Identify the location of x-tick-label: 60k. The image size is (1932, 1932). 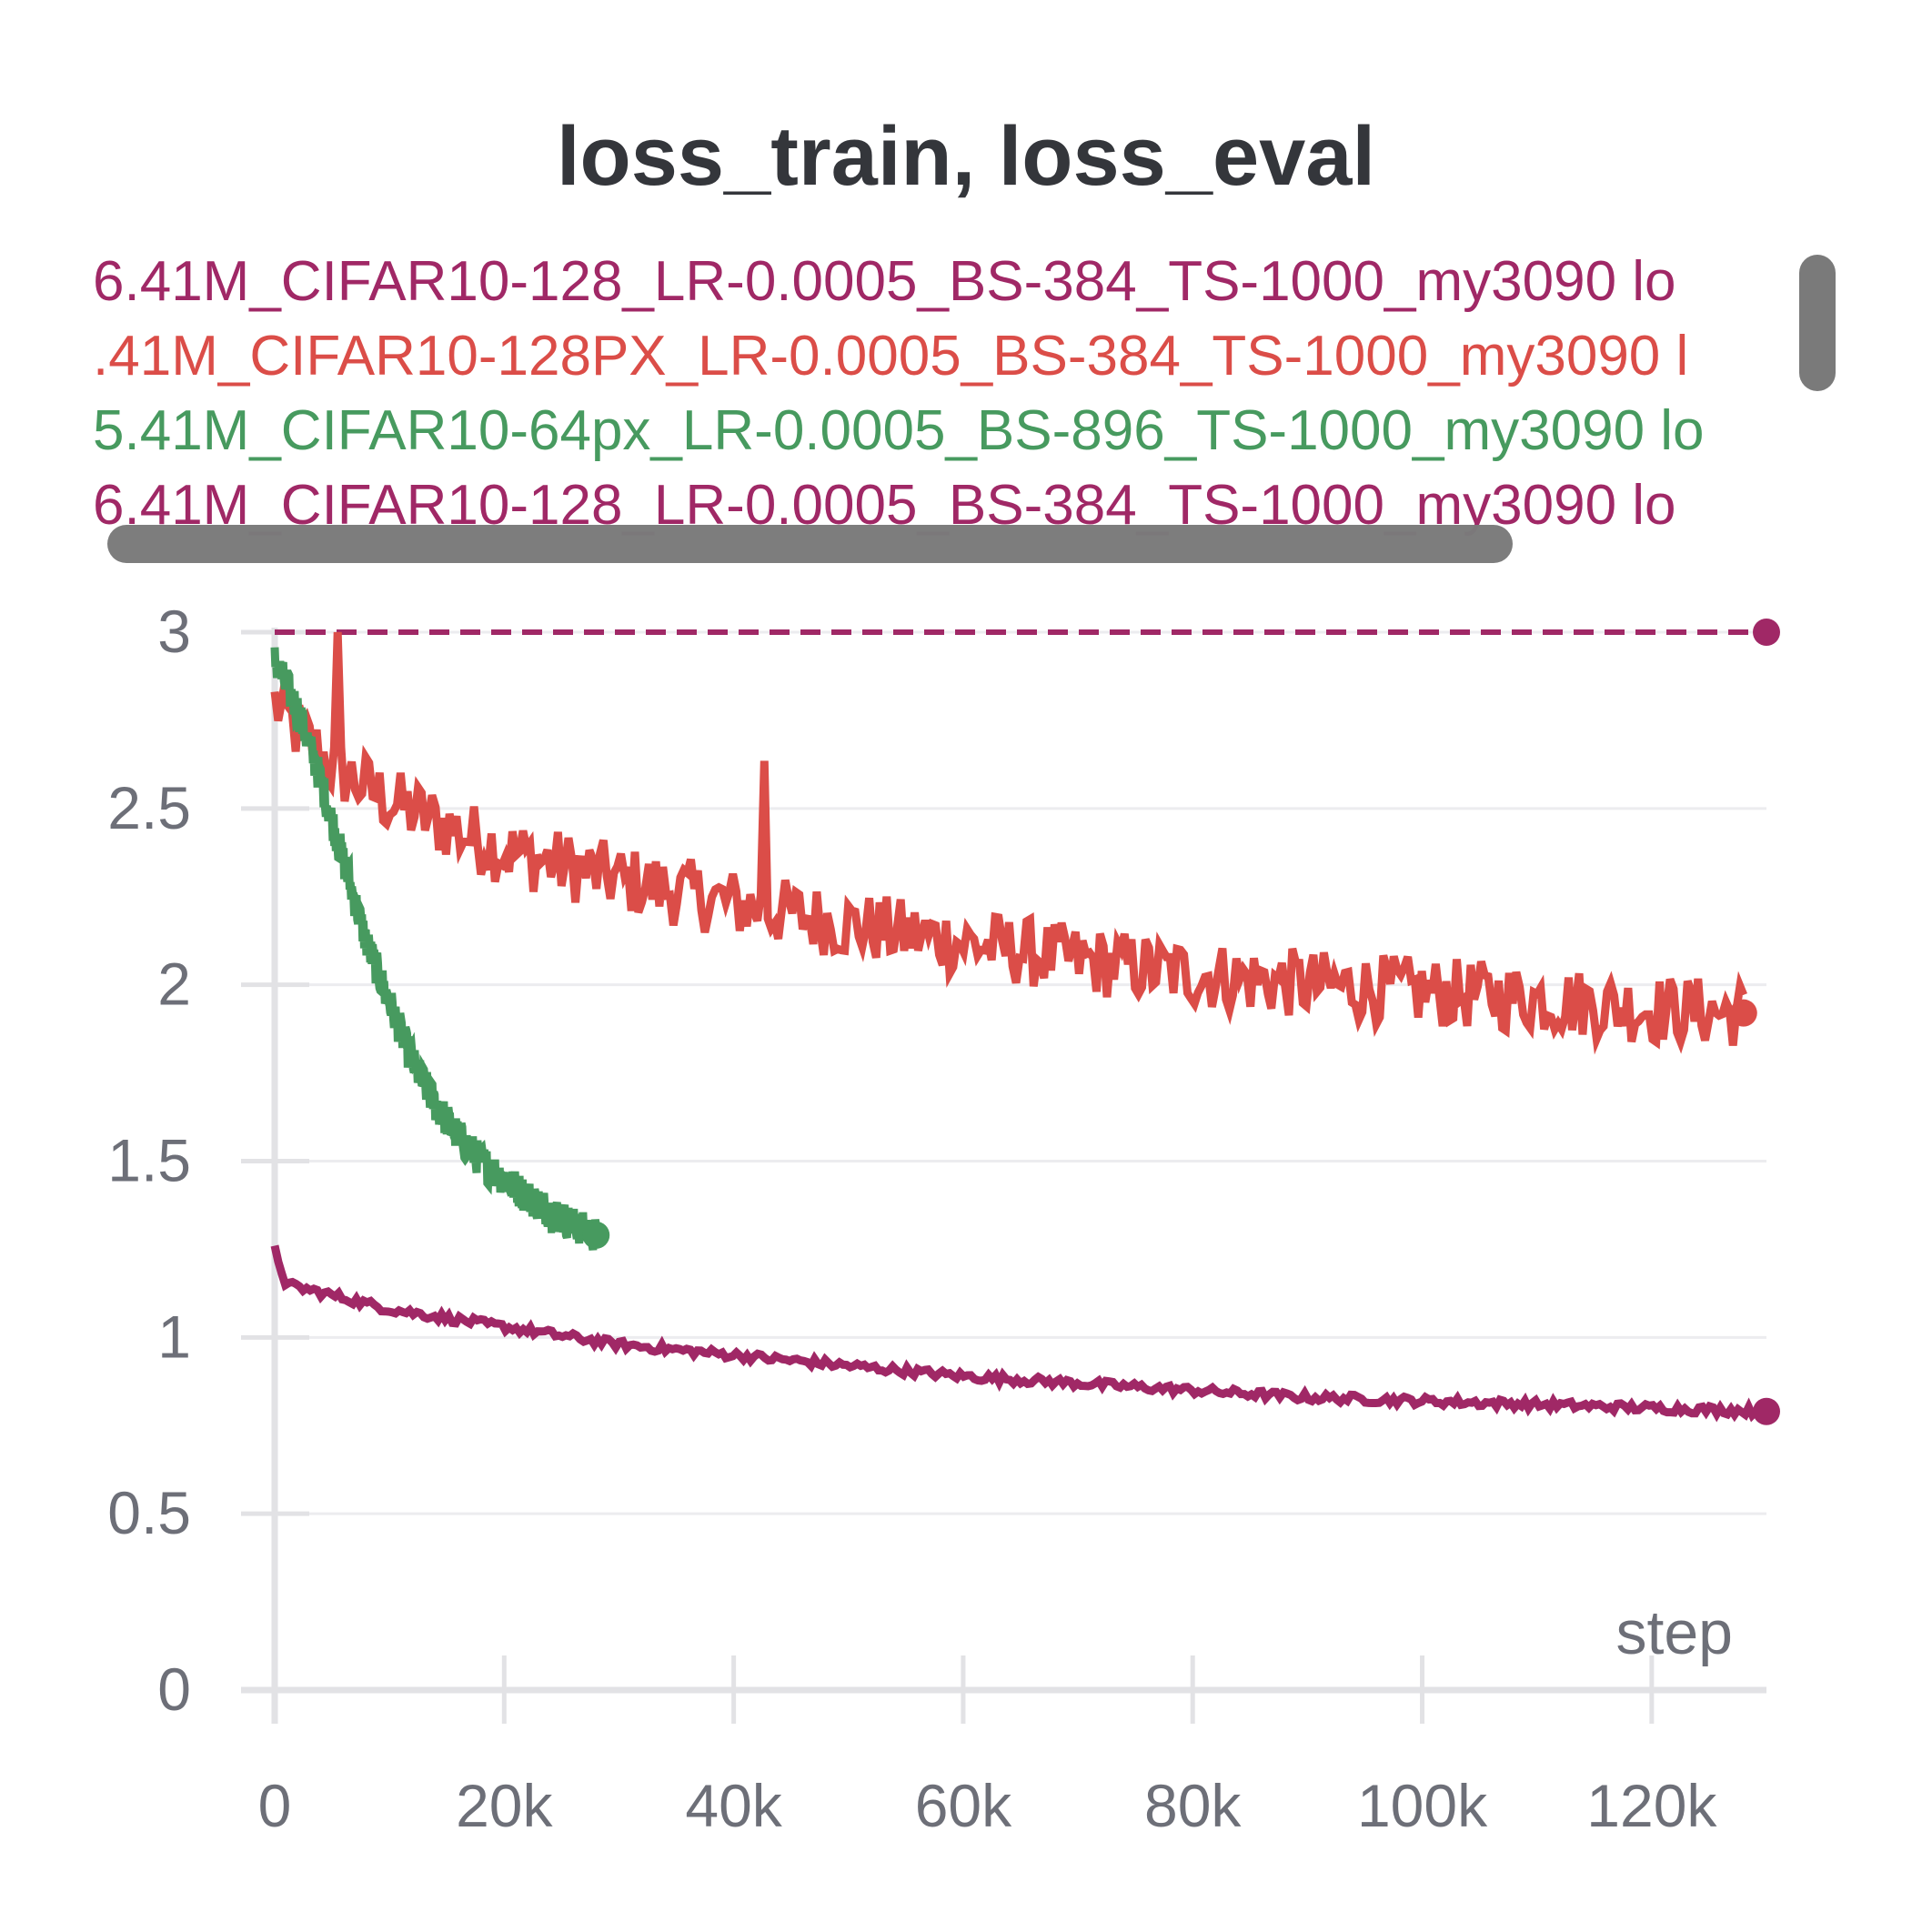
(963, 1805).